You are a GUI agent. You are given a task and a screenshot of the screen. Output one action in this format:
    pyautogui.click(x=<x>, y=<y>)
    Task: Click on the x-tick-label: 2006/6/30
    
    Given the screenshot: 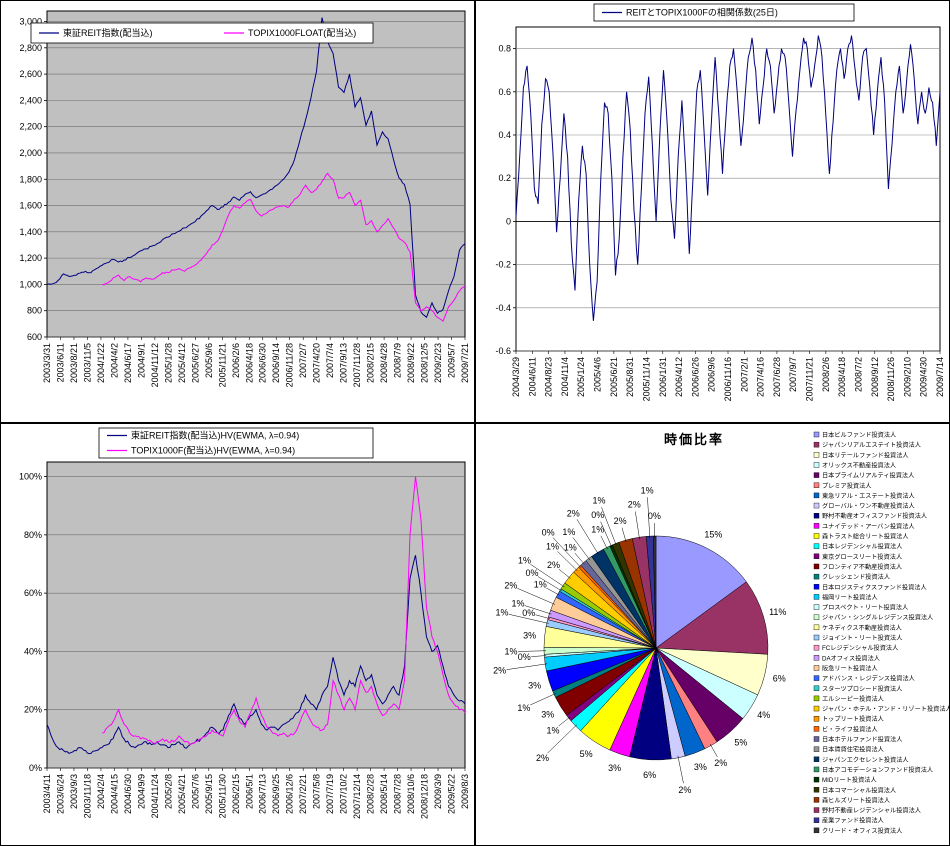 What is the action you would take?
    pyautogui.click(x=263, y=363)
    